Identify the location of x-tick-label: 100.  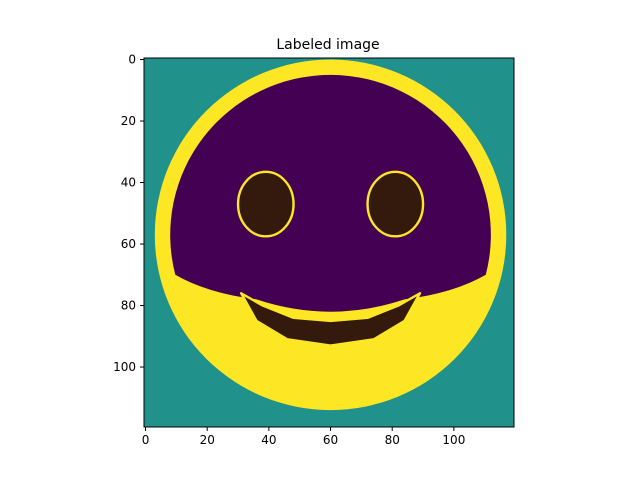
(453, 440).